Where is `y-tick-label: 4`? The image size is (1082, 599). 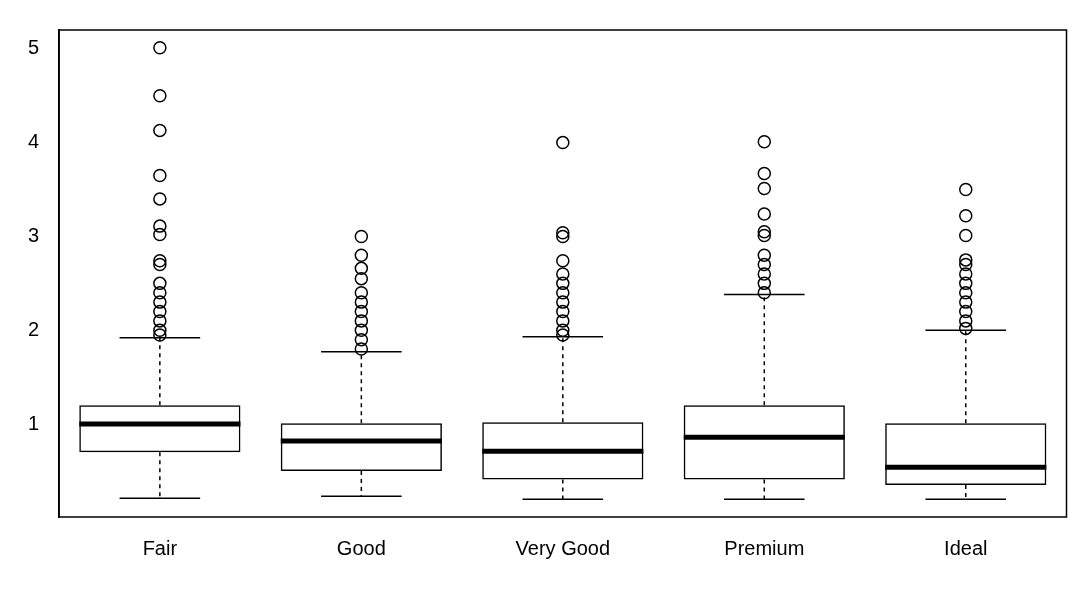
y-tick-label: 4 is located at coordinates (34, 141).